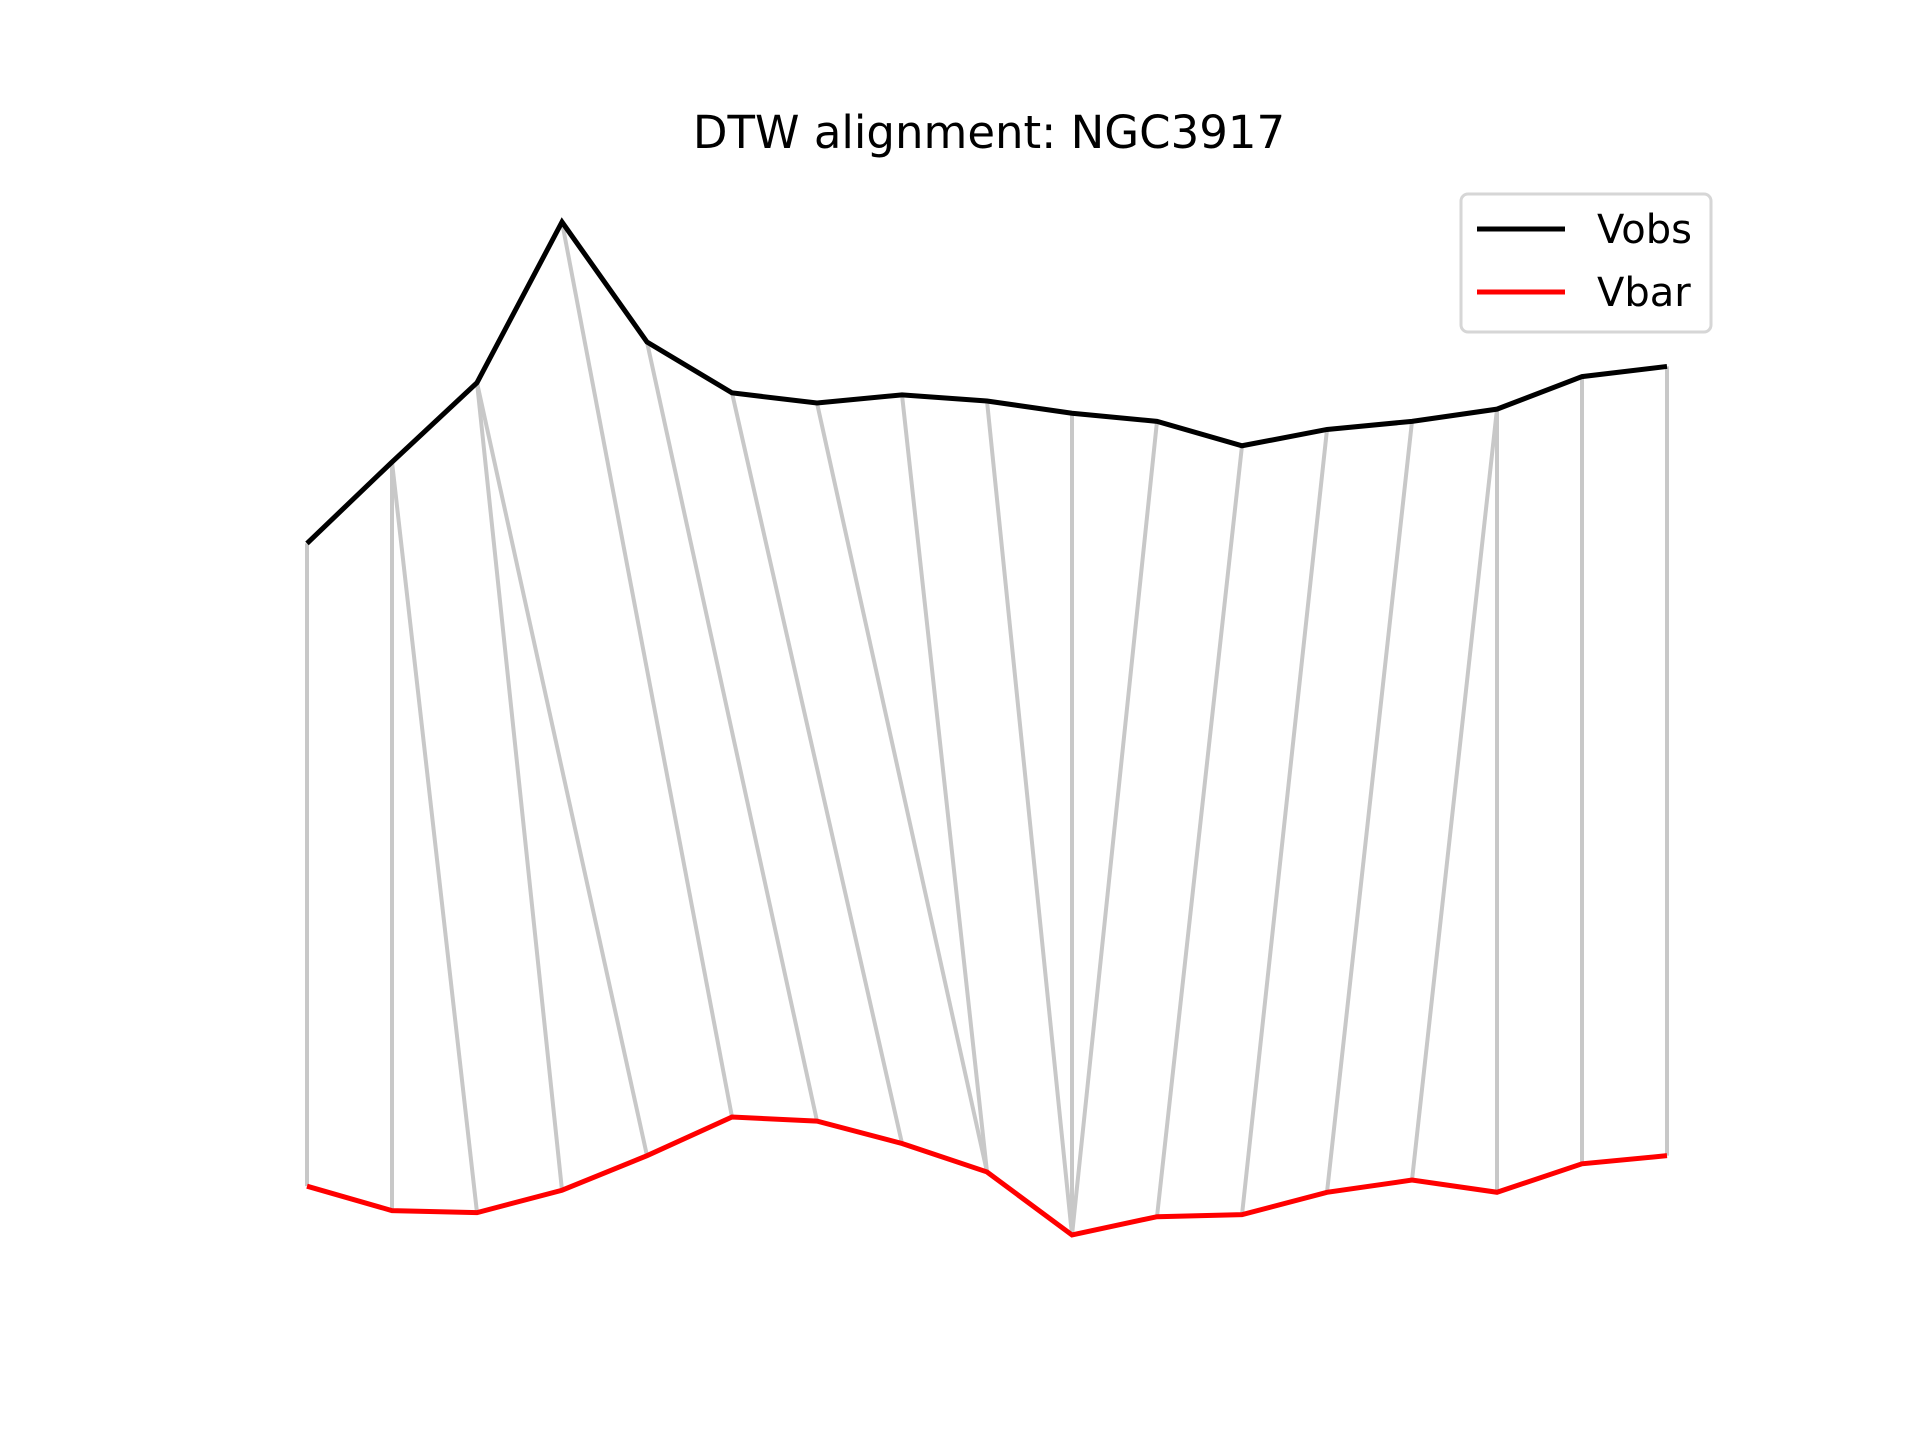  I want to click on legend-label-vobs: Vobs, so click(1644, 230).